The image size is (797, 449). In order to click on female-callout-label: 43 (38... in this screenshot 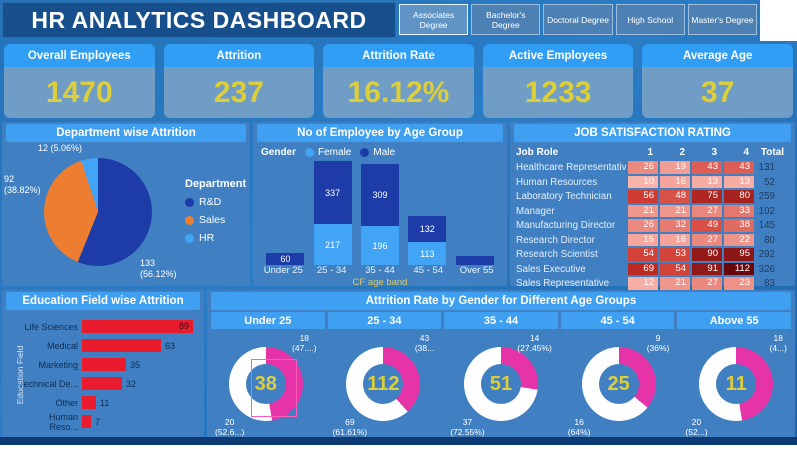, I will do `click(424, 343)`.